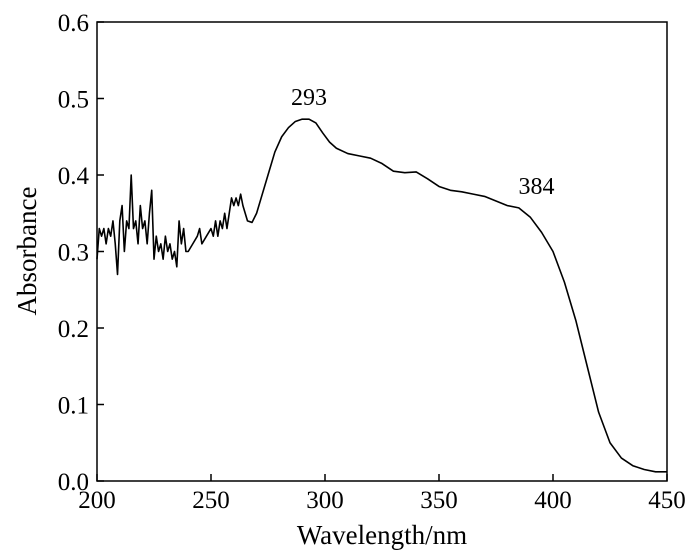 The image size is (700, 560). Describe the element at coordinates (667, 500) in the screenshot. I see `x-tick-label: 450` at that location.